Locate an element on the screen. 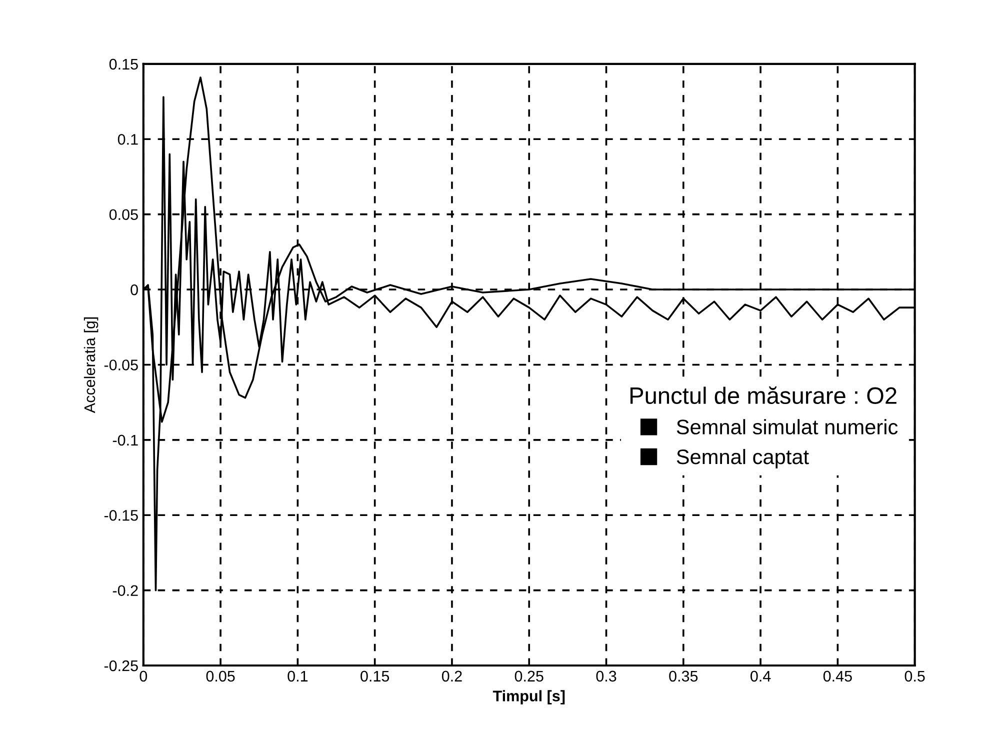 The width and height of the screenshot is (989, 752). y-tick-label: 0 is located at coordinates (134, 290).